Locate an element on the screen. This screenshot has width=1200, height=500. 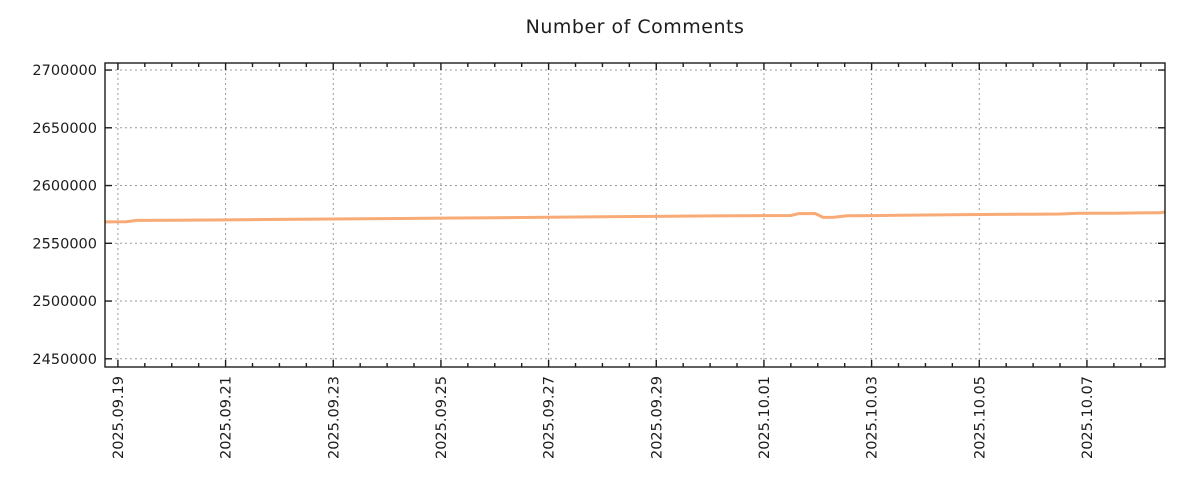
y-tick-label: 2550000 is located at coordinates (64, 244).